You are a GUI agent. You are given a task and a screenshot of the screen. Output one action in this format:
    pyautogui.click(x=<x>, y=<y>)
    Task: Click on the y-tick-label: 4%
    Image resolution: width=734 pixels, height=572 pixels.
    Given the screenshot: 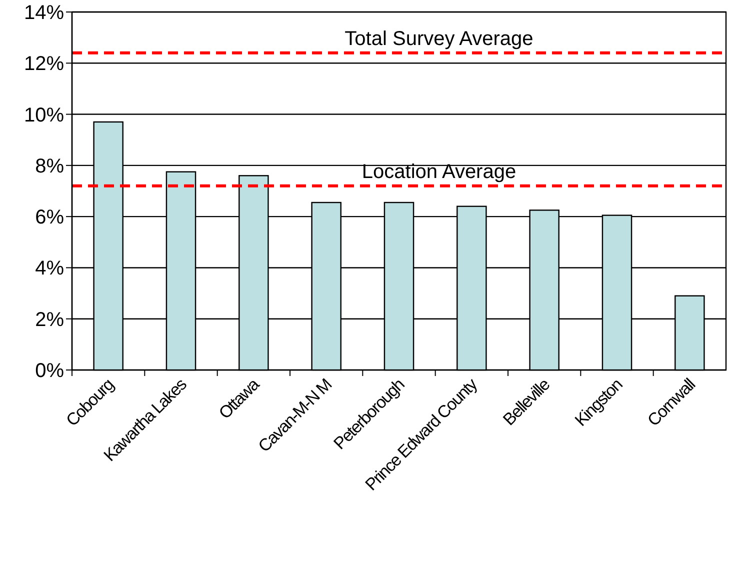 What is the action you would take?
    pyautogui.click(x=49, y=269)
    